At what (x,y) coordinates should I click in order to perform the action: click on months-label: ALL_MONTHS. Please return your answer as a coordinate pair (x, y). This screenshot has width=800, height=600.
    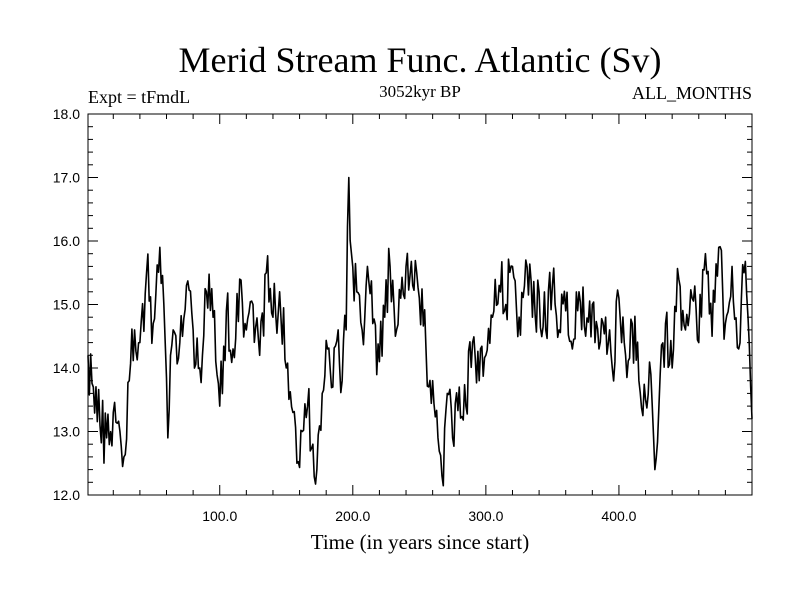
    Looking at the image, I should click on (692, 93).